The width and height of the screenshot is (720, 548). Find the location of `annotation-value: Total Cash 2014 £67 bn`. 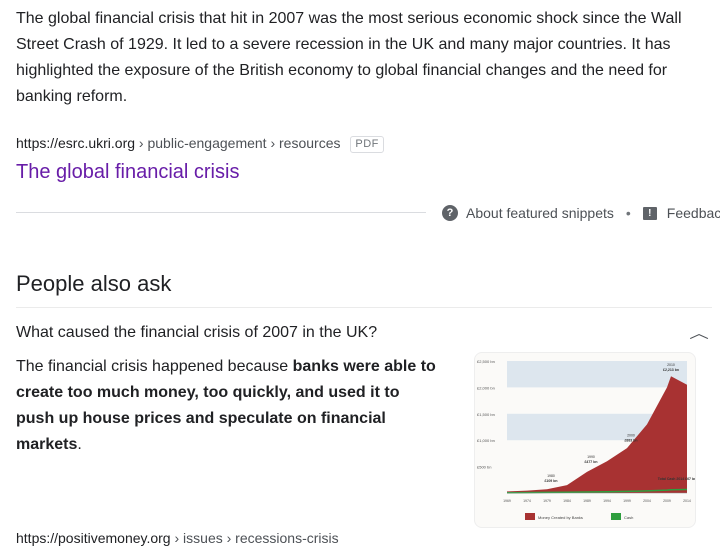

annotation-value: Total Cash 2014 £67 bn is located at coordinates (677, 479).